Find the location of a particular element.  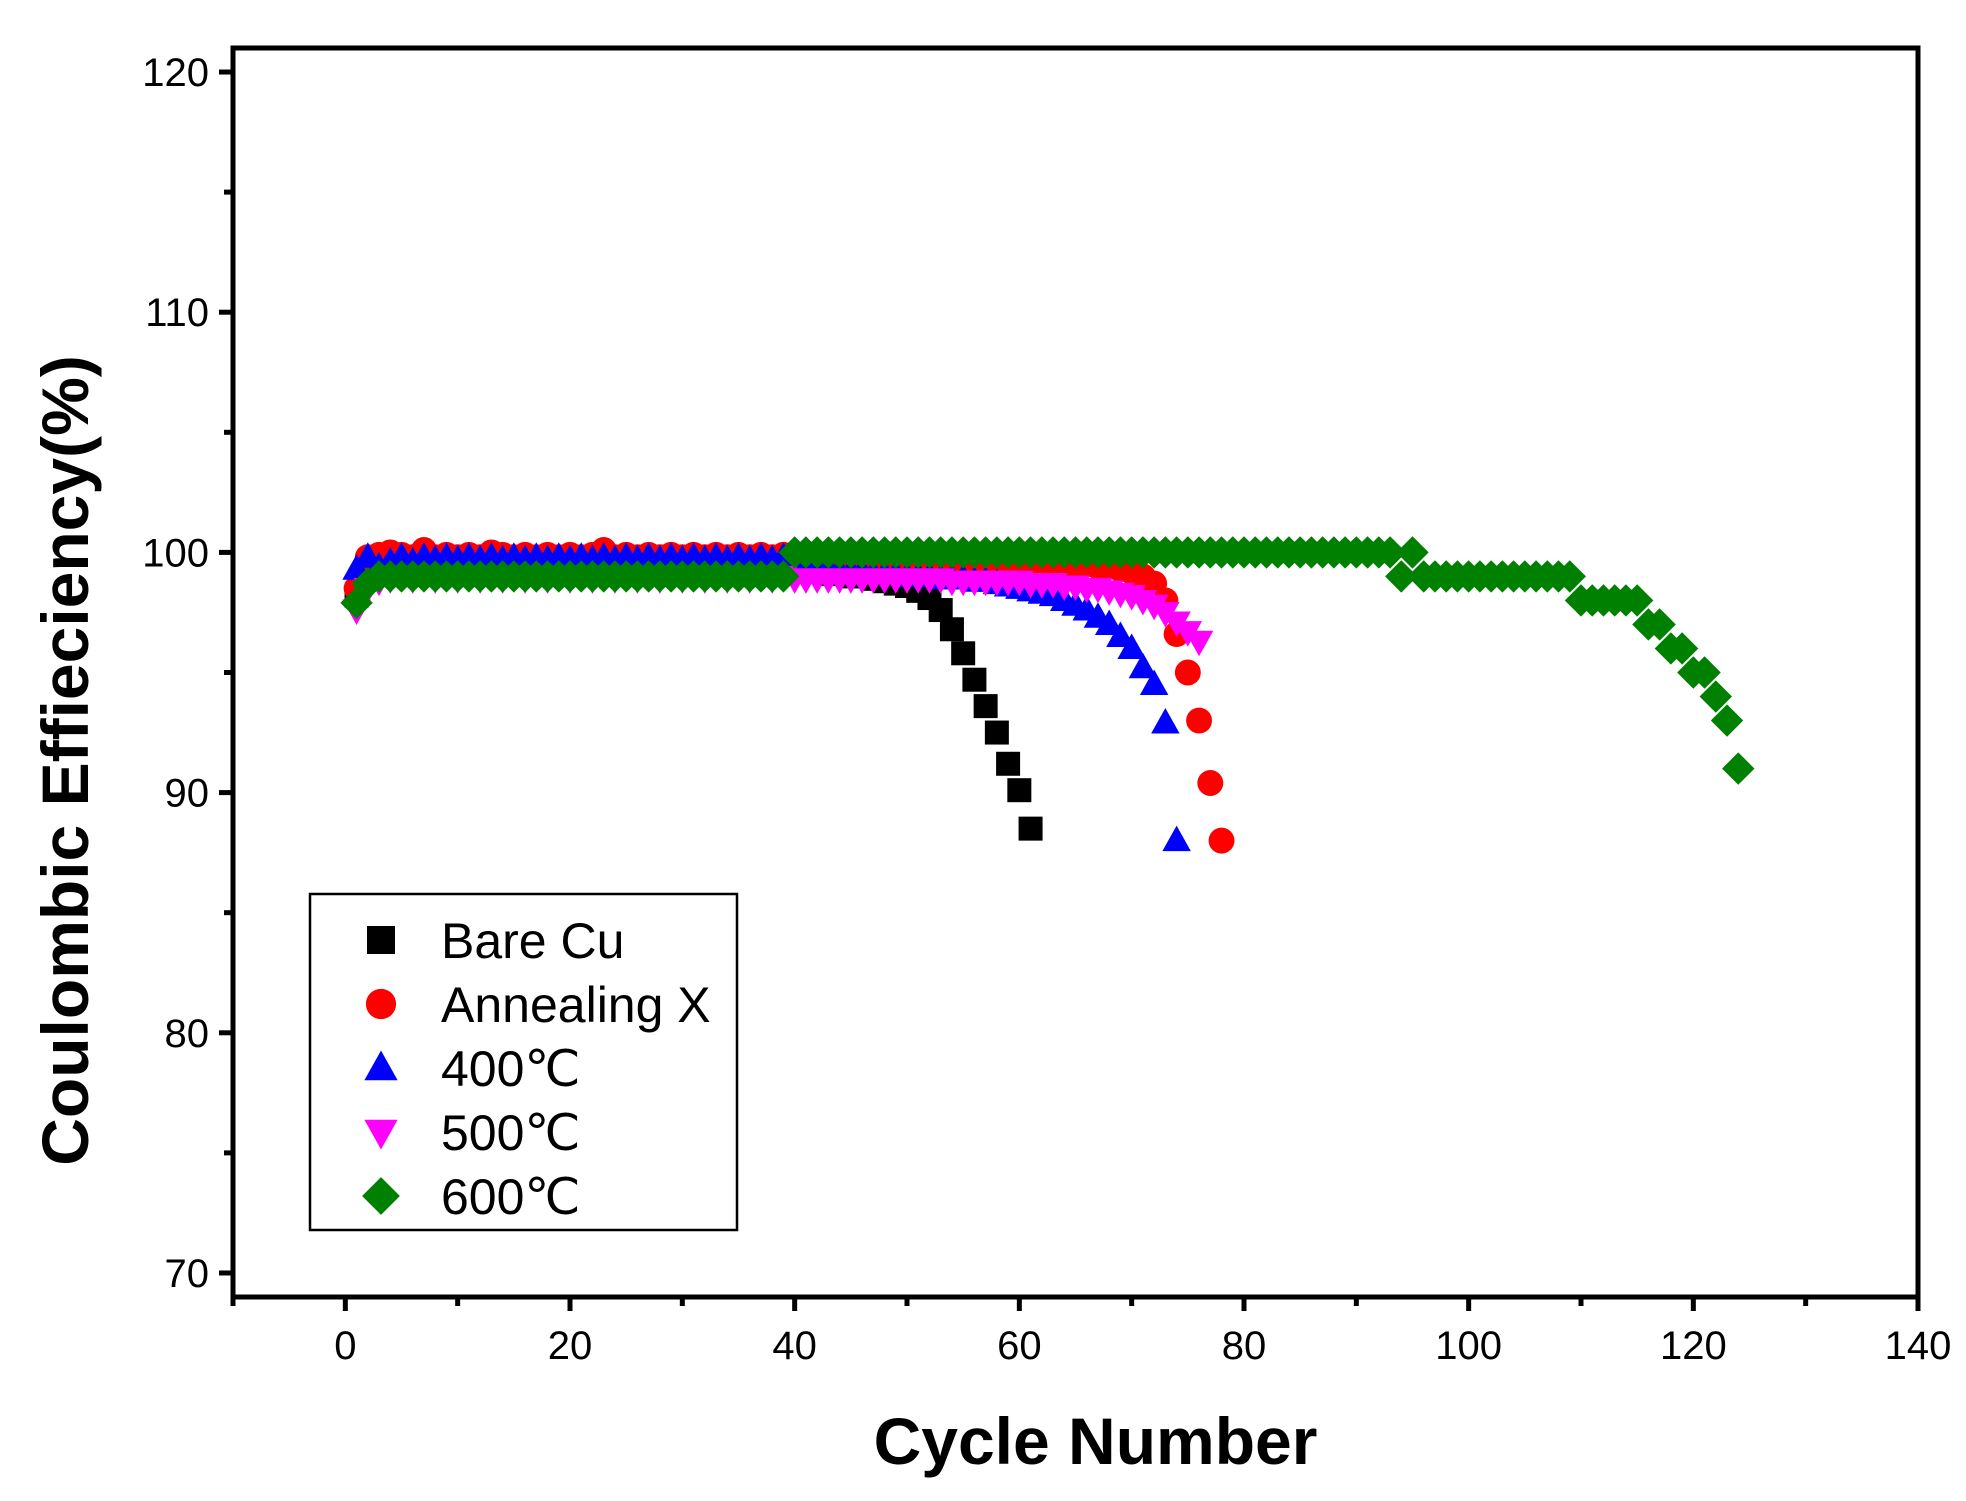

legend-entry: Bare Cu is located at coordinates (495, 941).